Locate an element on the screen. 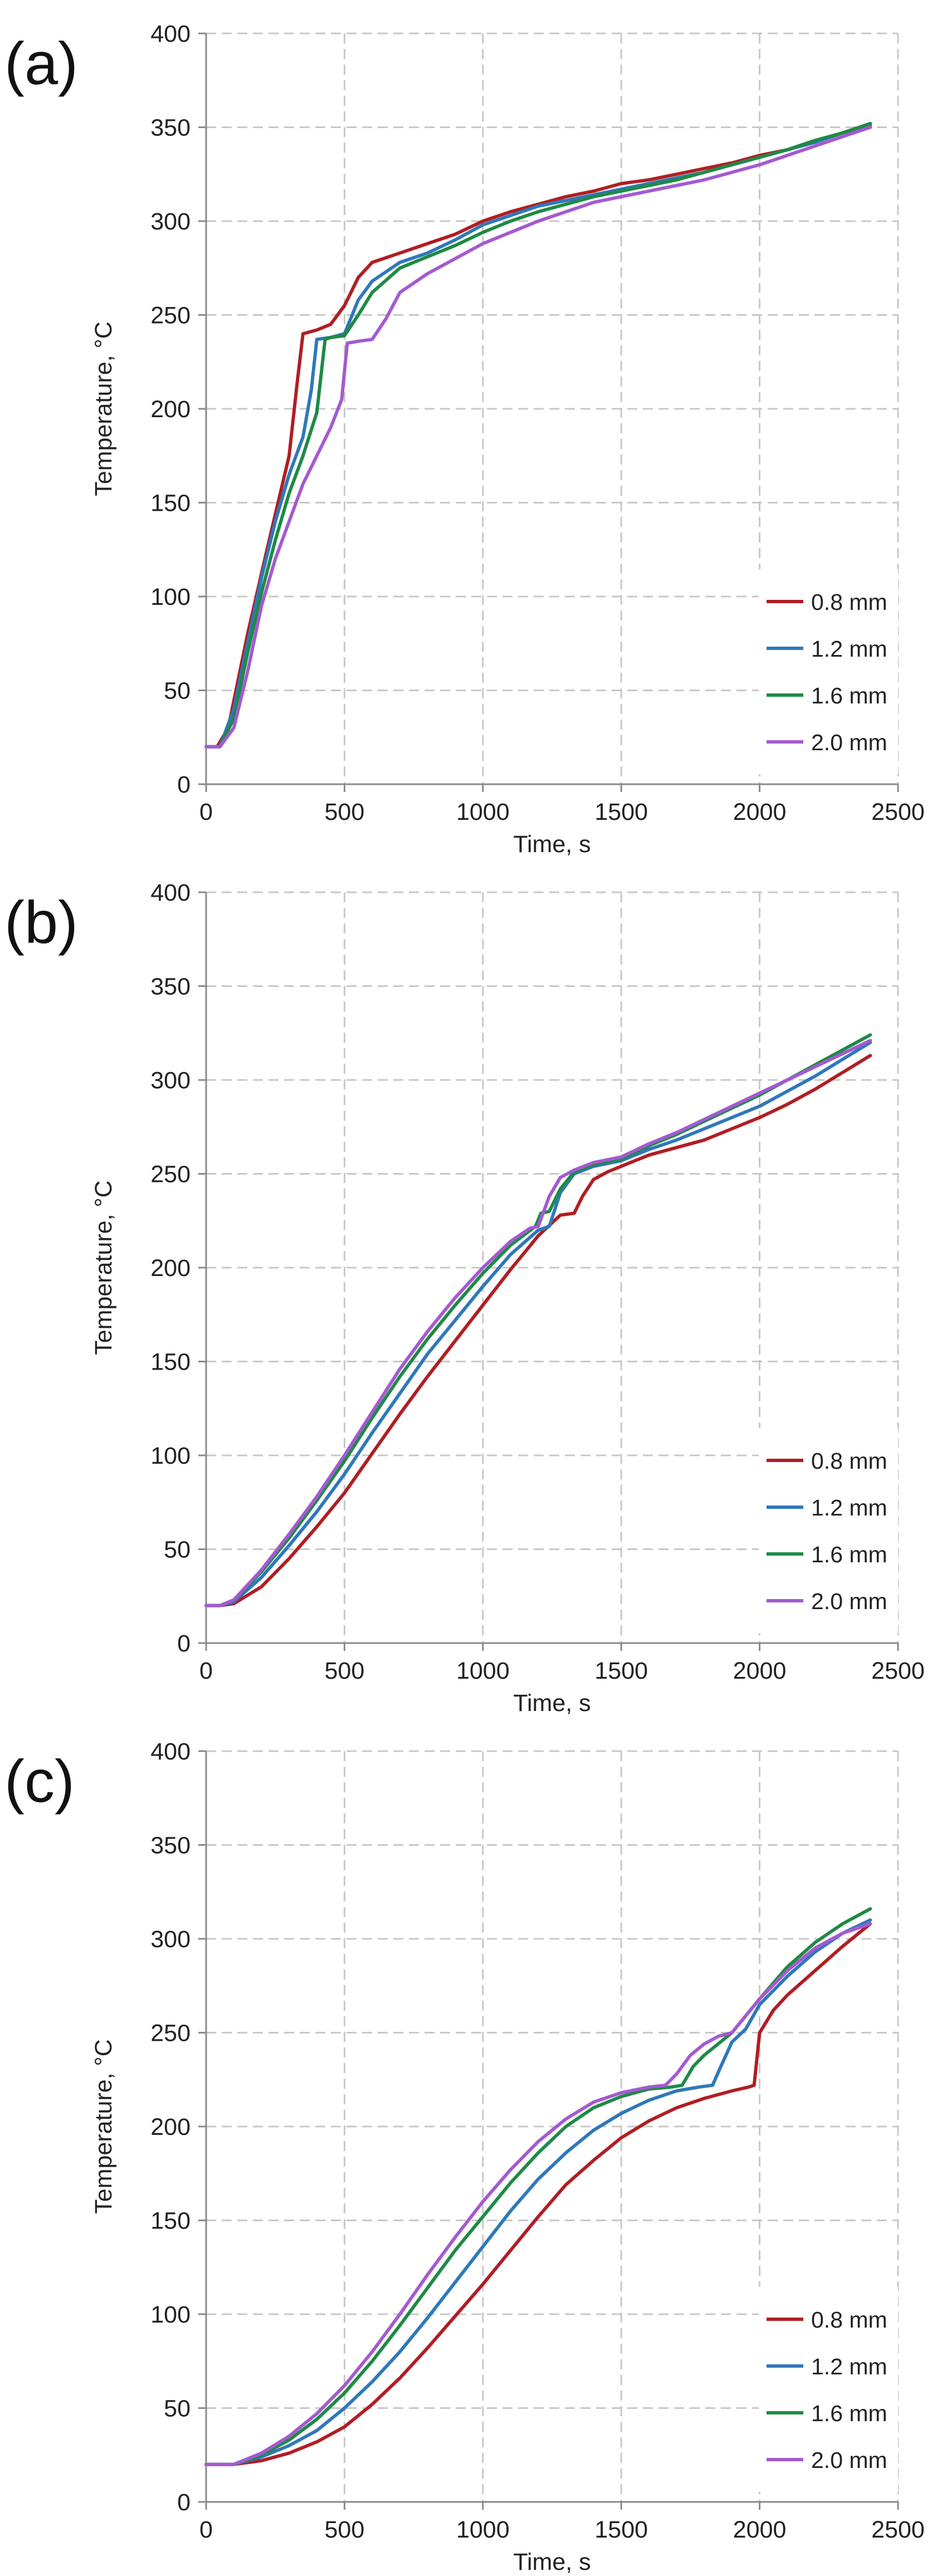 The height and width of the screenshot is (2576, 937). legend-c: 0.8 mm 1.2 mm 1.6 mm 2.0 mm is located at coordinates (828, 2389).